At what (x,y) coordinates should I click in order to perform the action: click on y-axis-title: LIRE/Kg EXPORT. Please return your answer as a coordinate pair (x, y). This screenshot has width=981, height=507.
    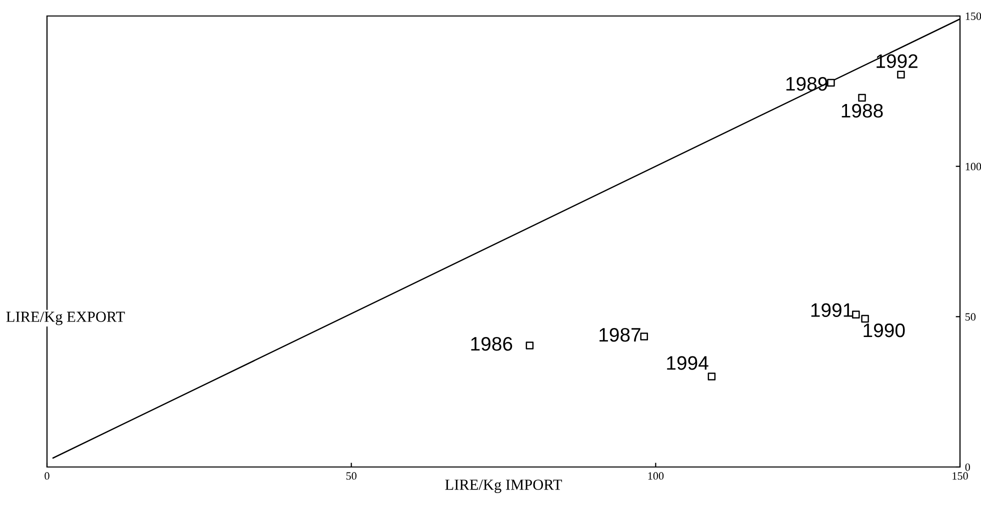
    Looking at the image, I should click on (65, 319).